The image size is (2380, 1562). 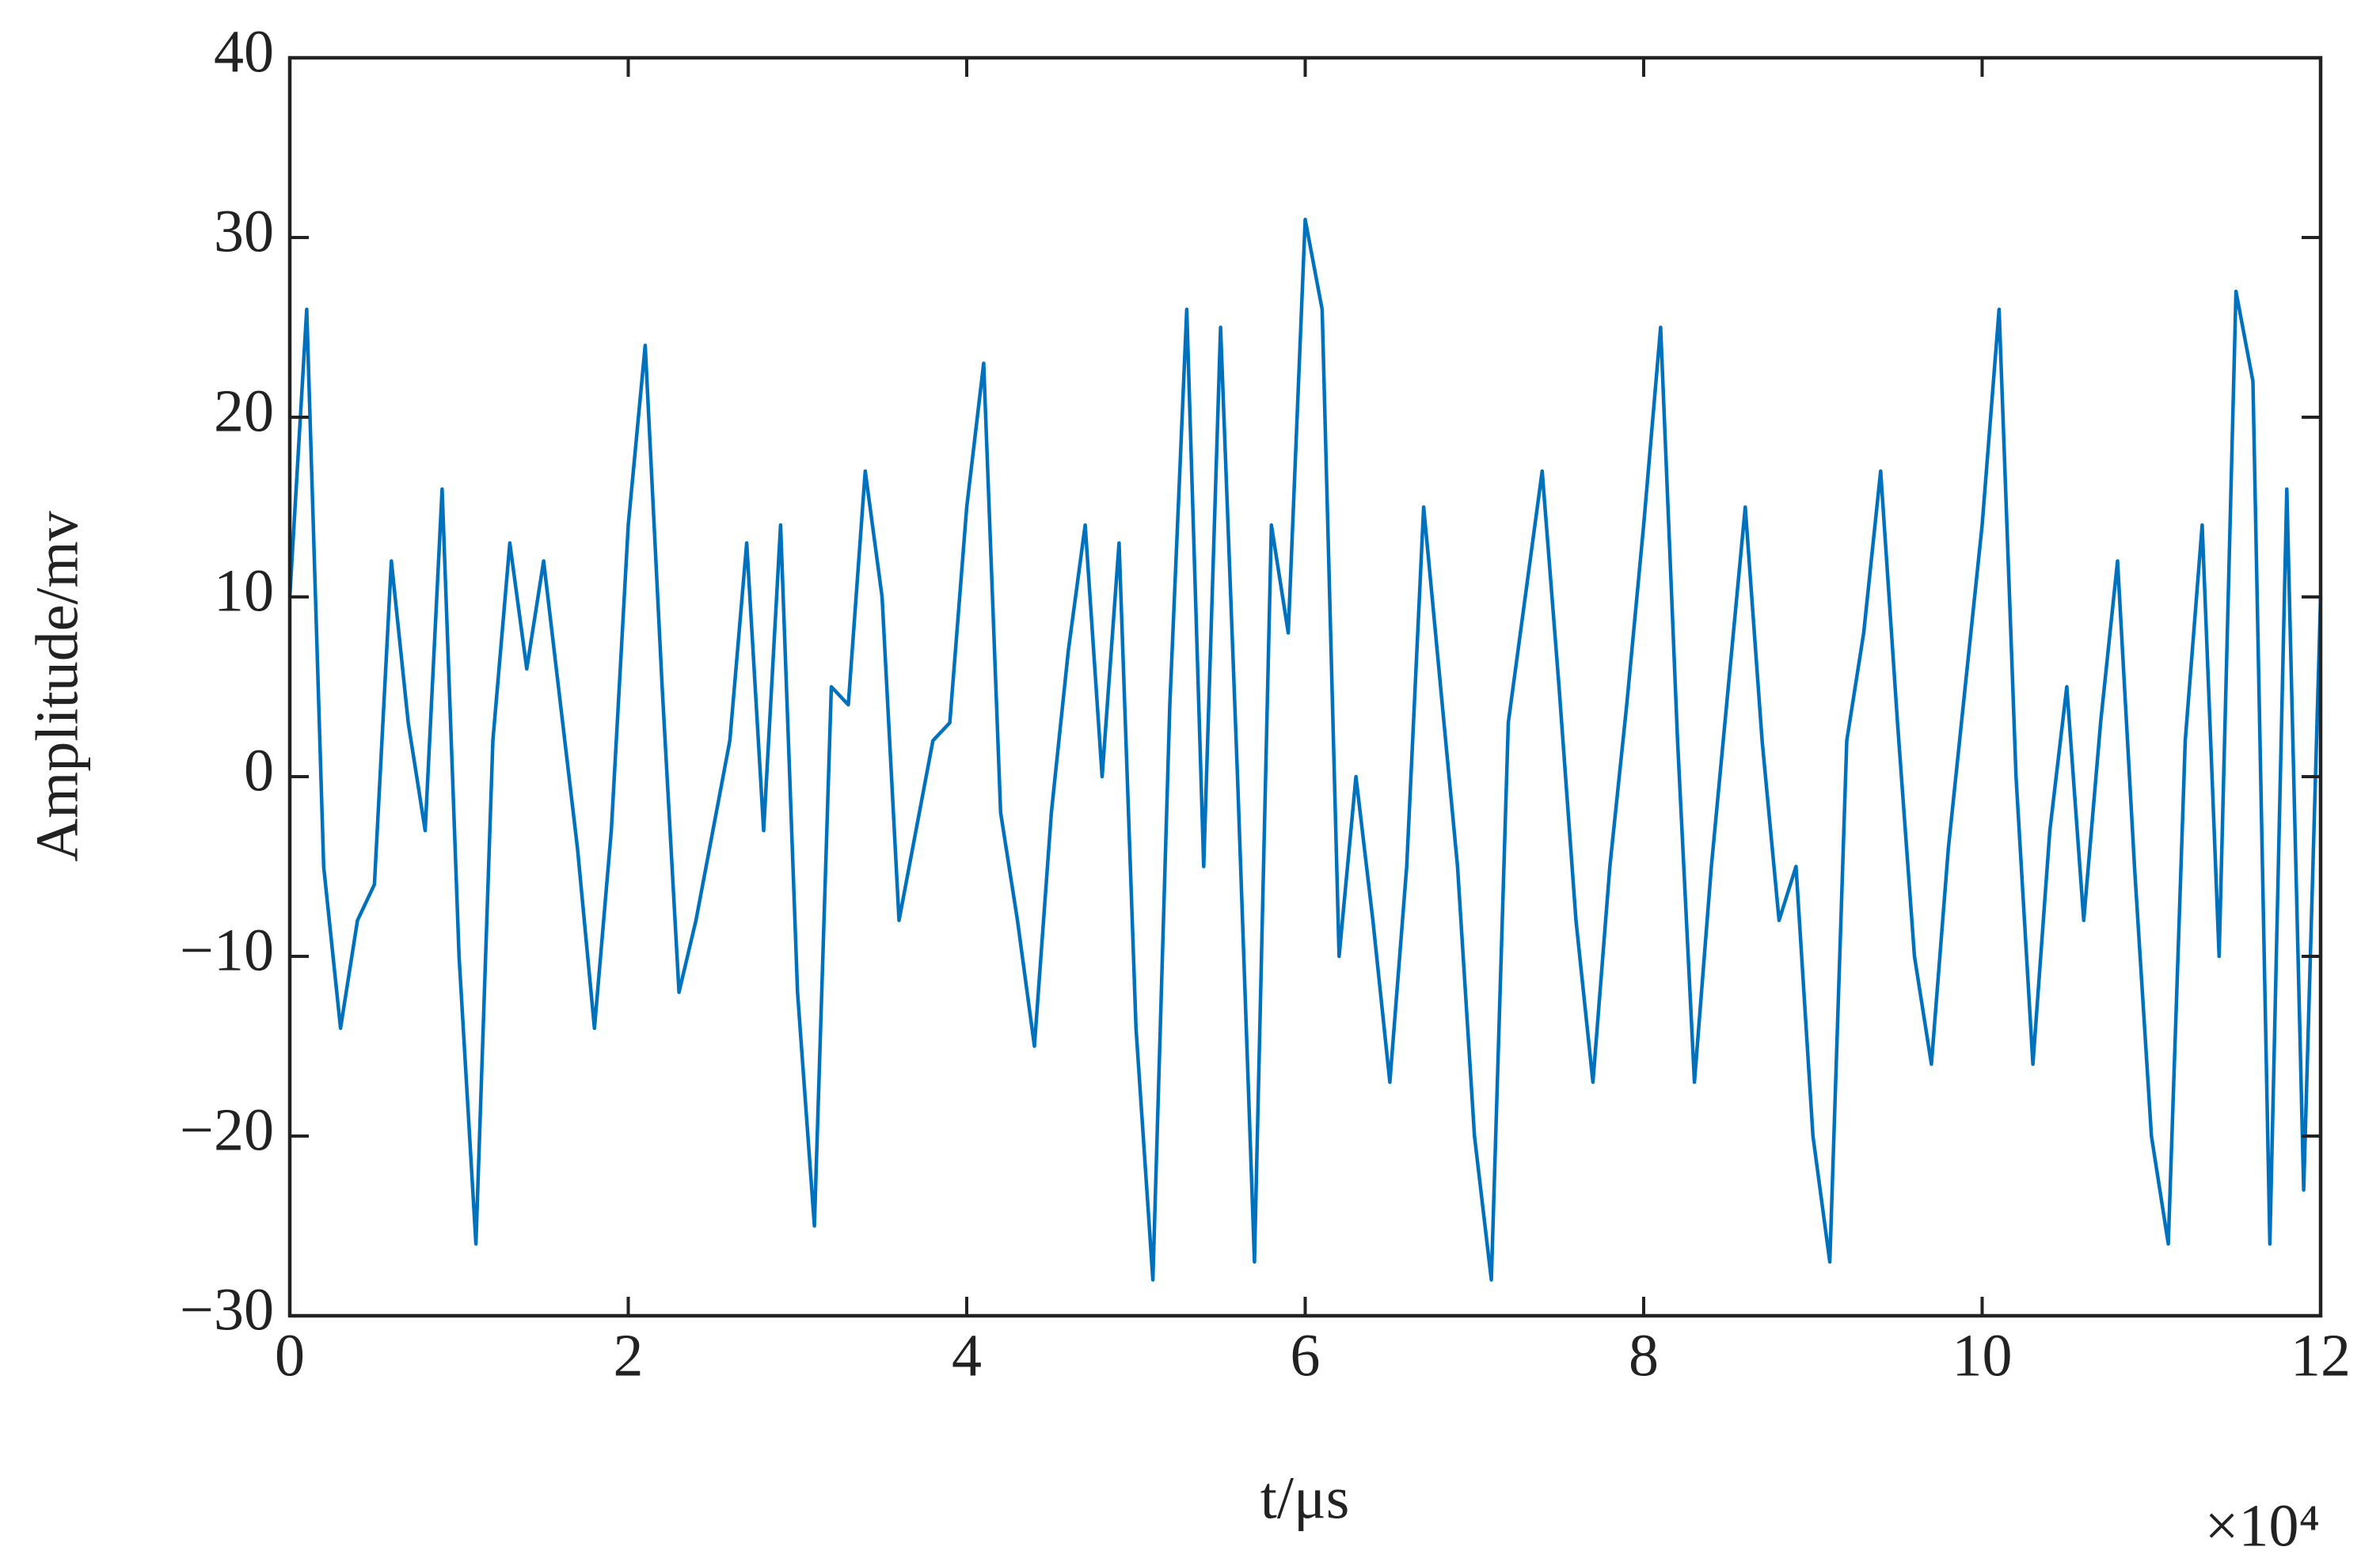 What do you see at coordinates (227, 1309) in the screenshot?
I see `y-tick-label: −30` at bounding box center [227, 1309].